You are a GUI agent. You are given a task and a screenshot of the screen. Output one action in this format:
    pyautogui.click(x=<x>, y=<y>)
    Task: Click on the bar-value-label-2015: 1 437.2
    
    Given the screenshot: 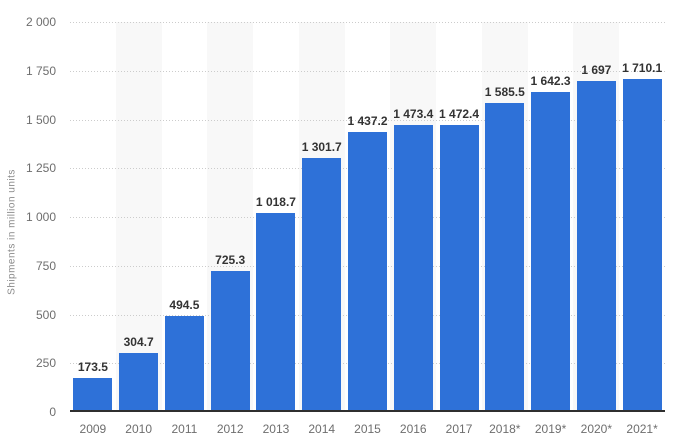 What is the action you would take?
    pyautogui.click(x=367, y=120)
    